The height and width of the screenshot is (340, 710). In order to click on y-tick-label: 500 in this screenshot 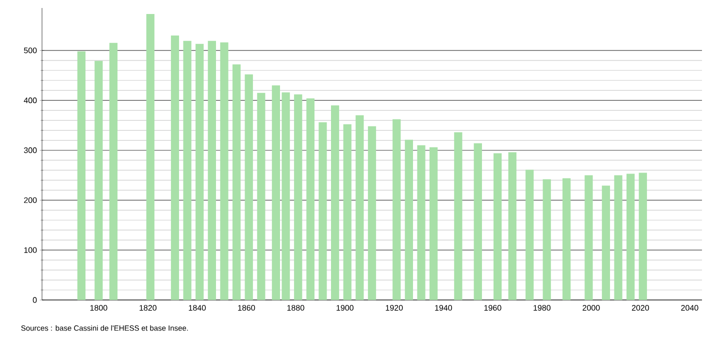, I will do `click(30, 51)`.